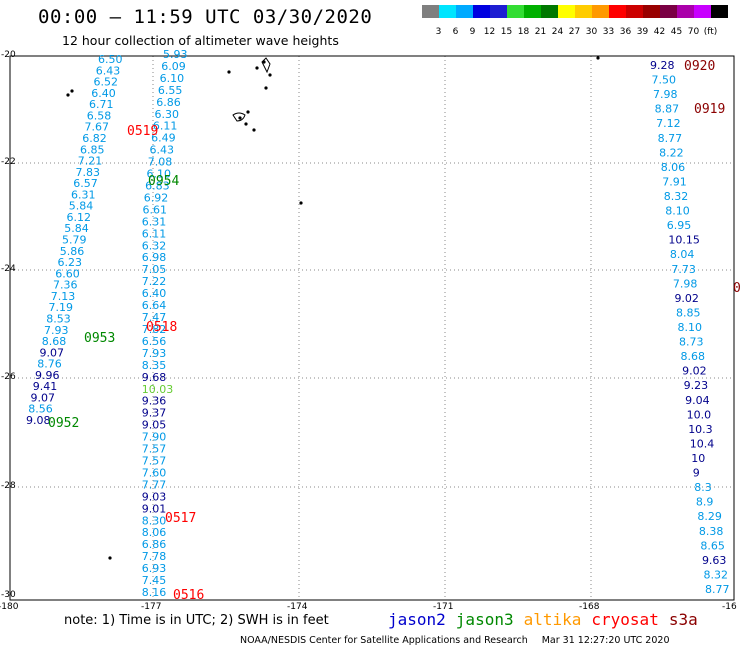 This screenshot has height=650, width=740. Describe the element at coordinates (165, 126) in the screenshot. I see `wave-height-value: 6.11` at that location.